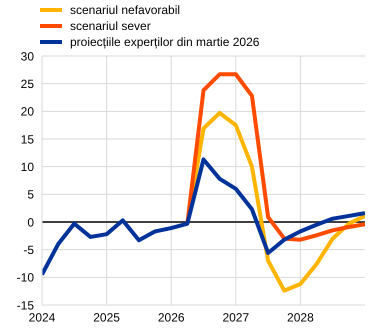 The height and width of the screenshot is (330, 373). I want to click on y-tick-label: 15, so click(27, 139).